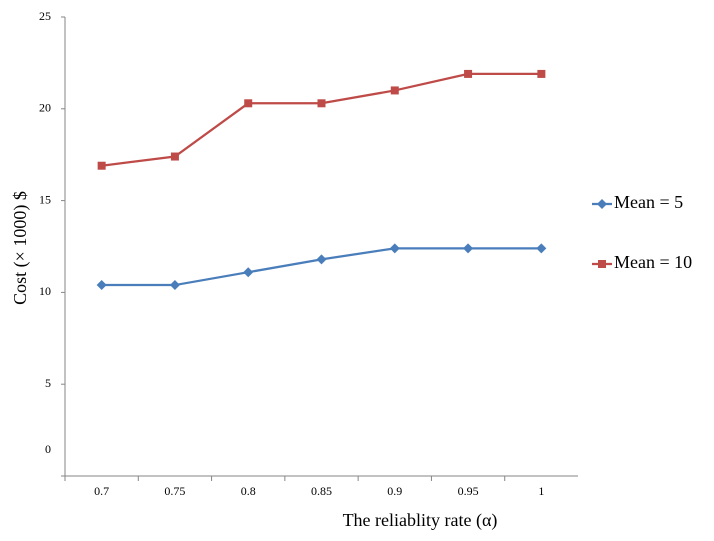 This screenshot has height=541, width=714. What do you see at coordinates (468, 491) in the screenshot?
I see `x-tick-label: 0.95` at bounding box center [468, 491].